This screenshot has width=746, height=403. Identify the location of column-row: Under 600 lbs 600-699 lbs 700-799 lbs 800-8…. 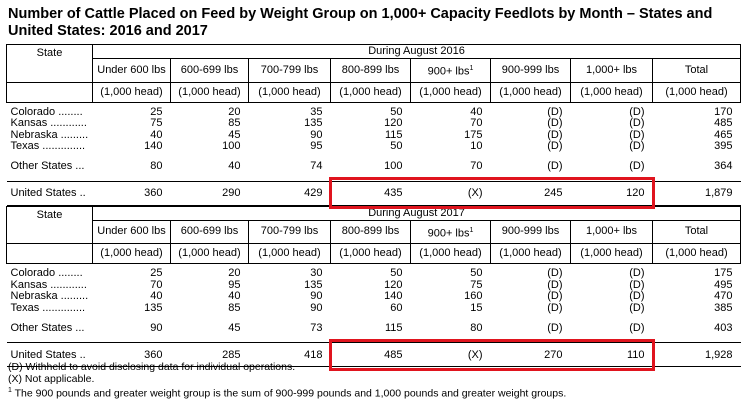
(374, 232).